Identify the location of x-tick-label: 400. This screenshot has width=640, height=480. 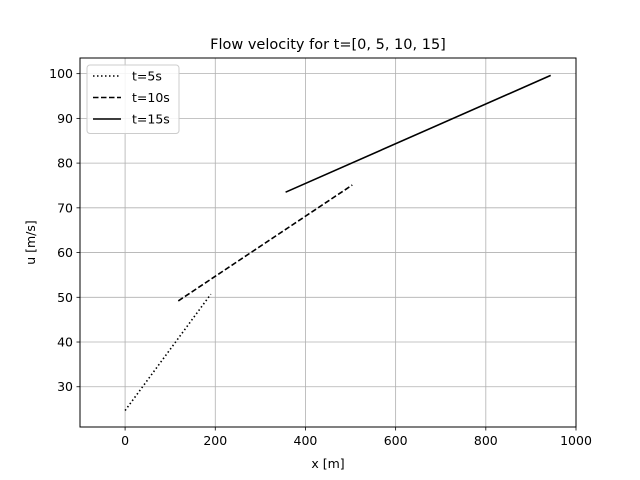
(306, 440).